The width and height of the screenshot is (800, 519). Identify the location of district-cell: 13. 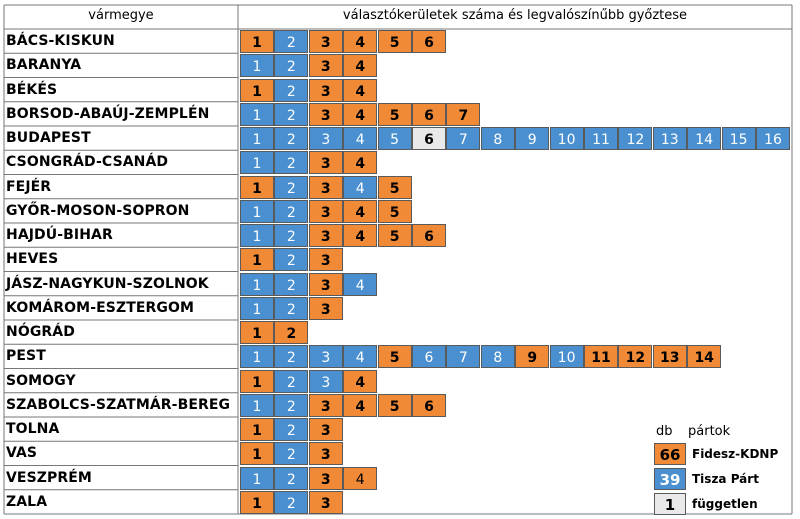
(669, 138).